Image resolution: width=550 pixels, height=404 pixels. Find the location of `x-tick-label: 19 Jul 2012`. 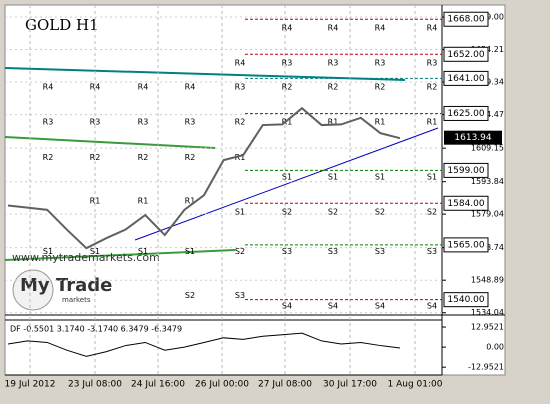

x-tick-label: 19 Jul 2012 is located at coordinates (30, 385).